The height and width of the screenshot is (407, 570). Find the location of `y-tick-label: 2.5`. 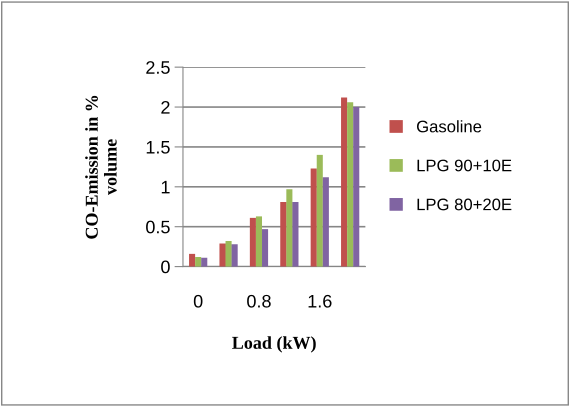

y-tick-label: 2.5 is located at coordinates (158, 67).